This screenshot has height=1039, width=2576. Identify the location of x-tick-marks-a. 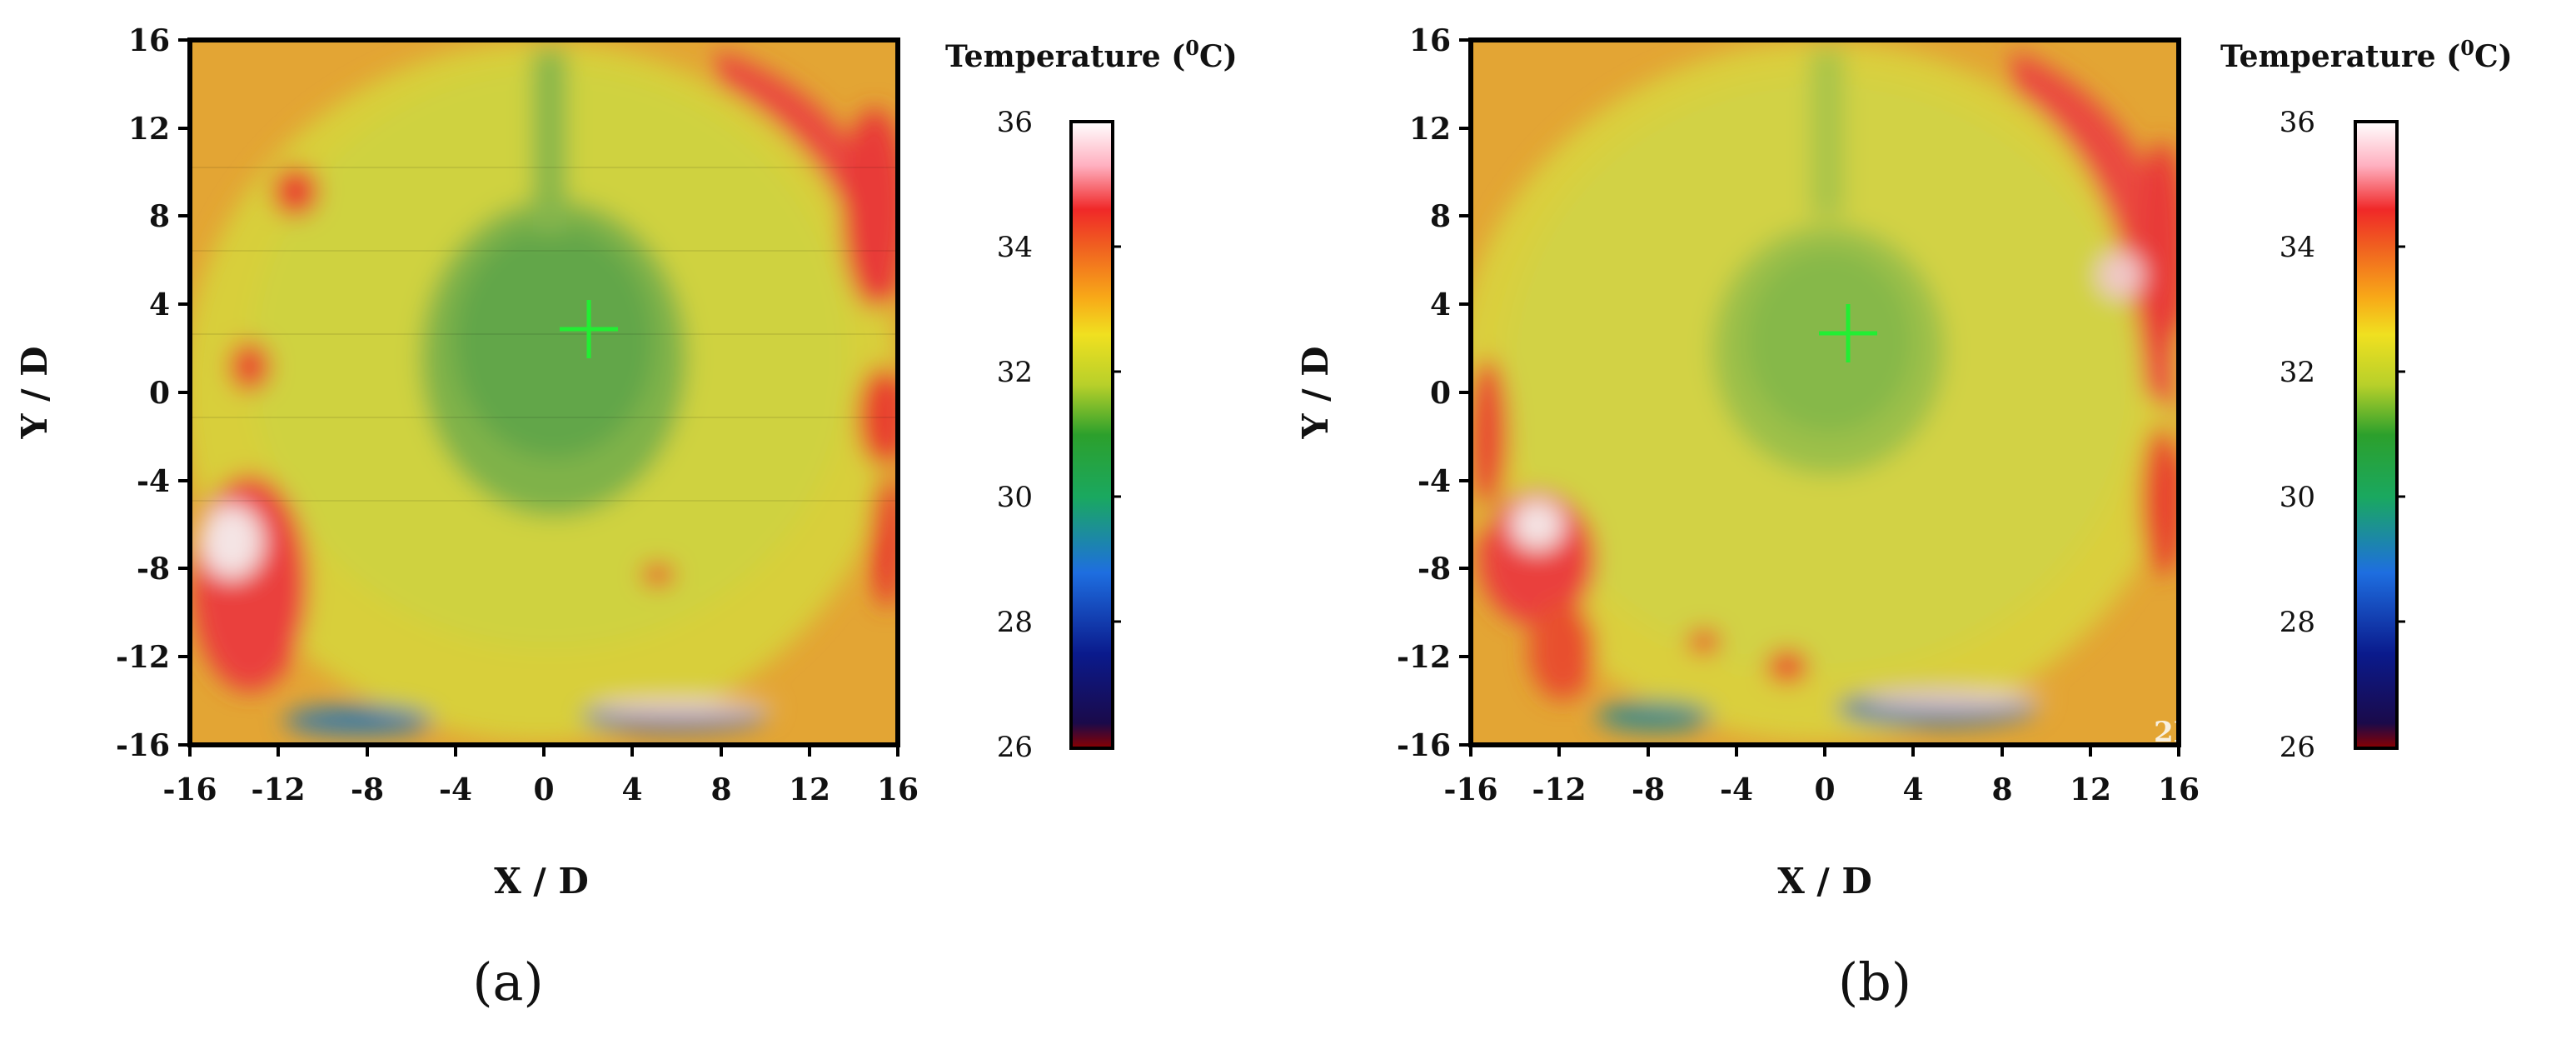
(543, 751).